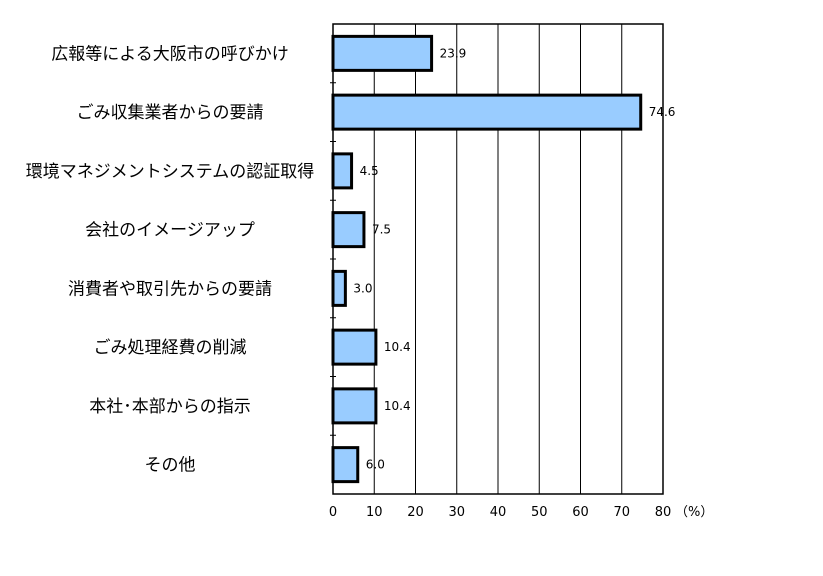  Describe the element at coordinates (694, 512) in the screenshot. I see `x-axis-unit-label: （%）` at that location.